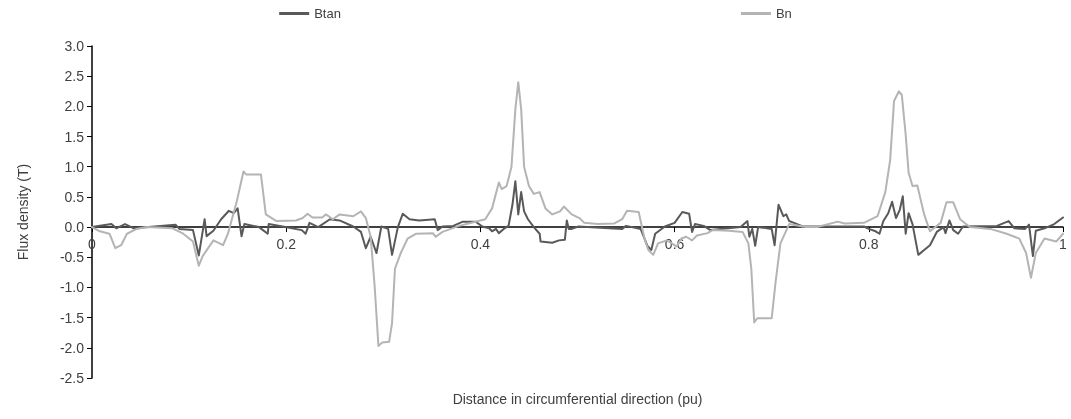  What do you see at coordinates (72, 287) in the screenshot?
I see `y-tick-label: -1.0` at bounding box center [72, 287].